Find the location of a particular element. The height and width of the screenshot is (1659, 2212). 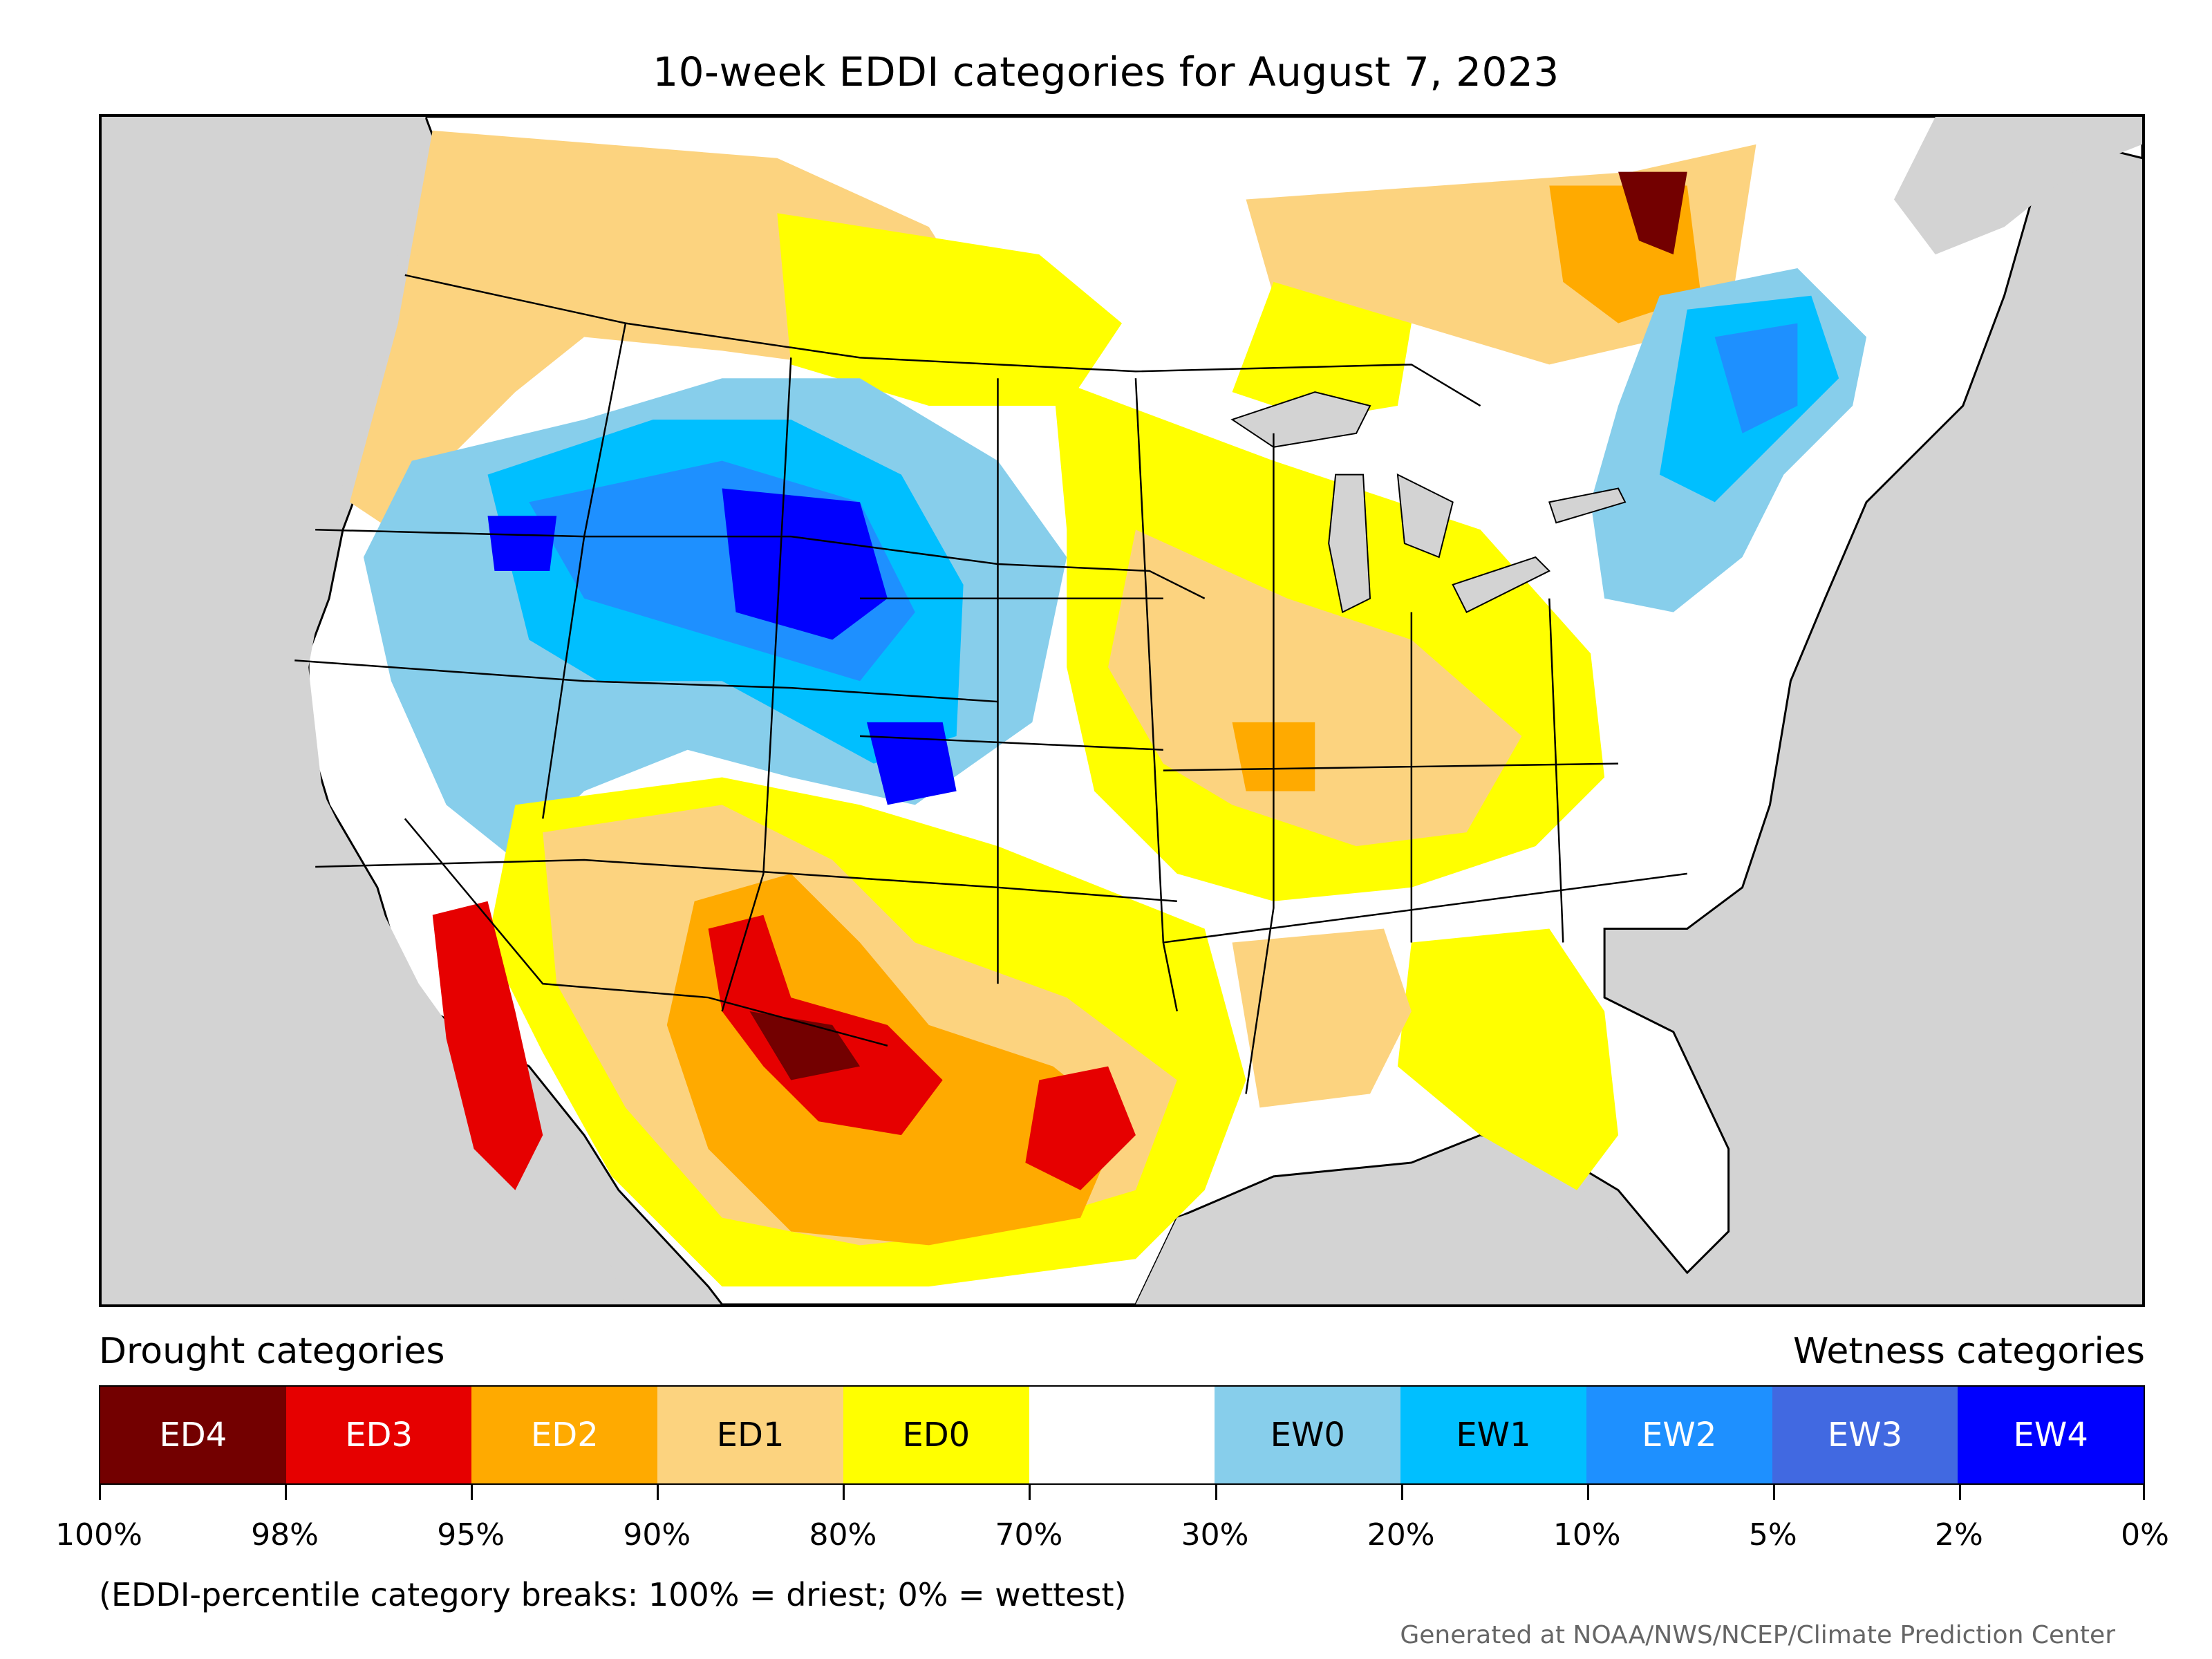

colorbar-box-ed2: ED2 is located at coordinates (564, 1435).